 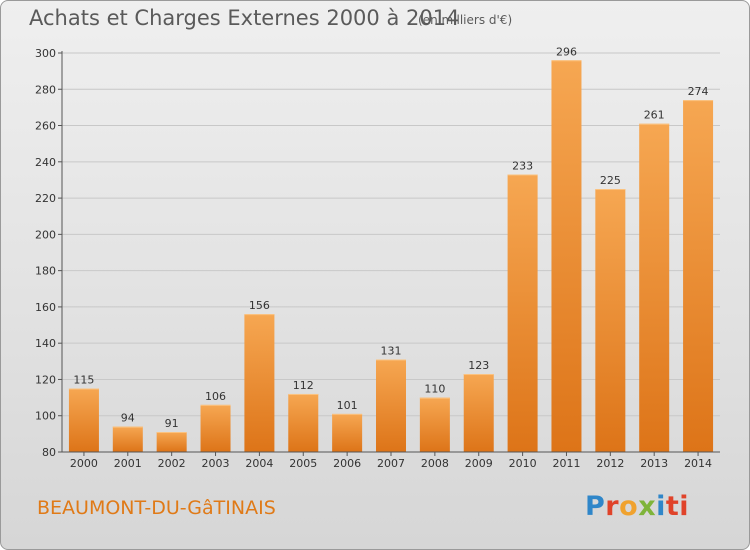 I want to click on x-tick-label: 2004, so click(x=259, y=463).